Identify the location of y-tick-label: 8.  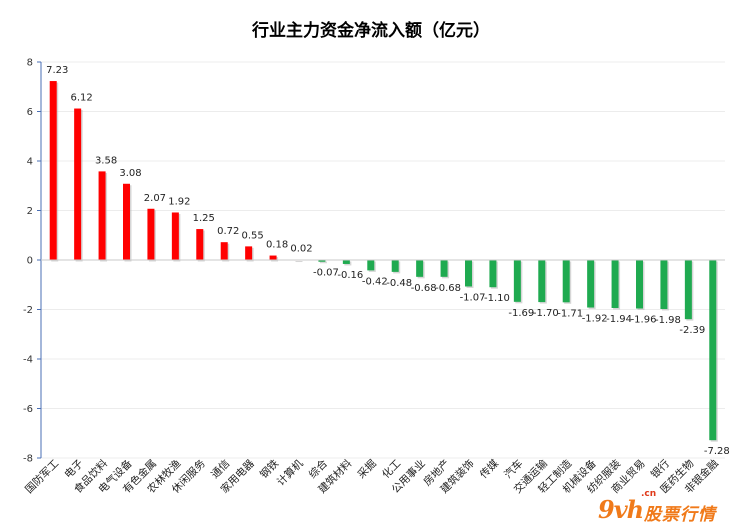
(30, 63).